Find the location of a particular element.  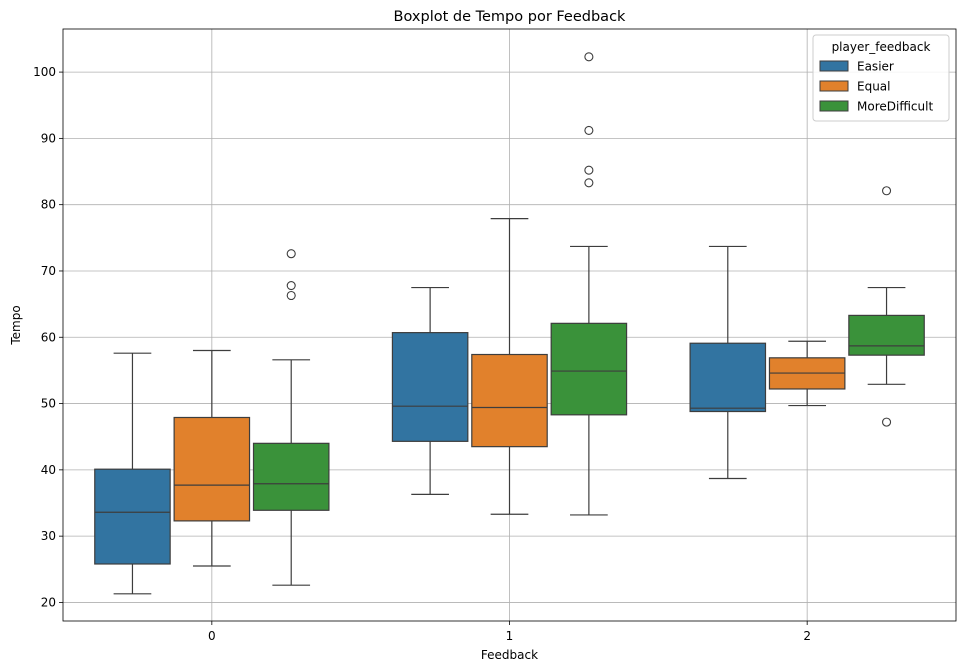

legend-frame is located at coordinates (881, 78).